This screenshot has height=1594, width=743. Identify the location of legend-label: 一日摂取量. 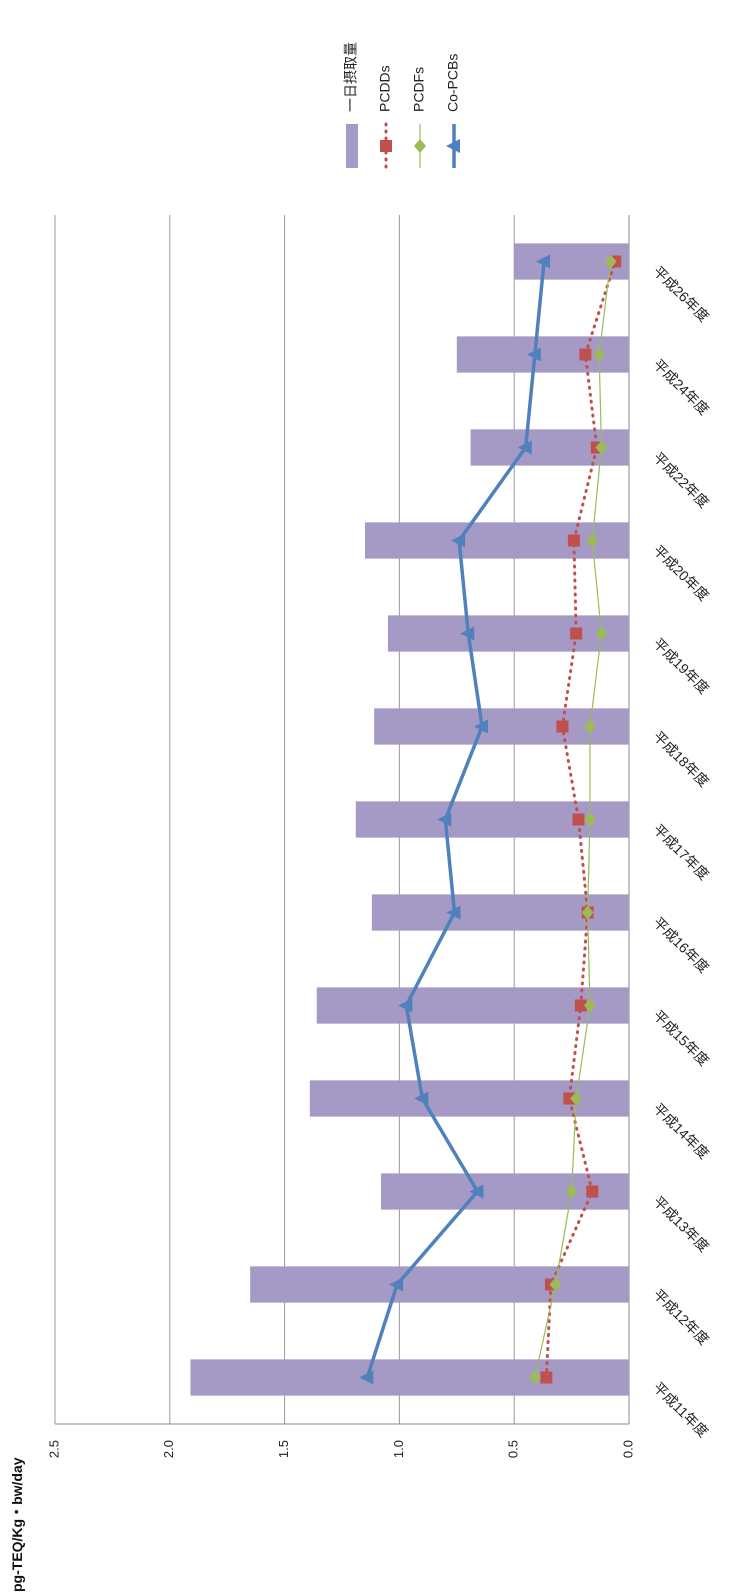
(351, 77).